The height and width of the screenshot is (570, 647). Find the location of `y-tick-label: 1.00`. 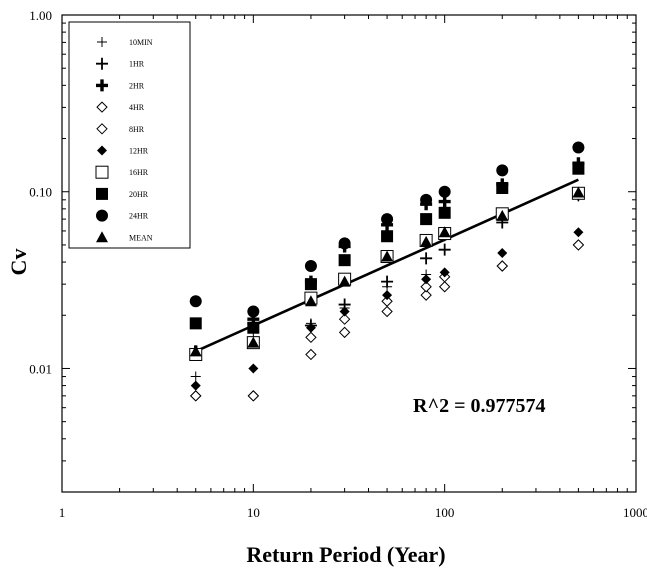

y-tick-label: 1.00 is located at coordinates (40, 15).